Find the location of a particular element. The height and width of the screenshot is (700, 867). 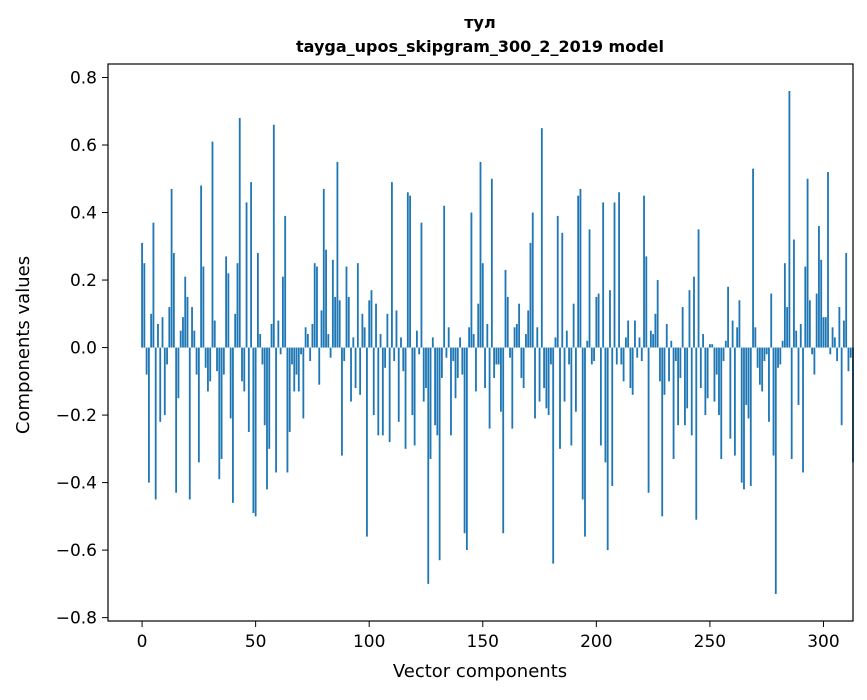

chart-title: тул is located at coordinates (479, 22).